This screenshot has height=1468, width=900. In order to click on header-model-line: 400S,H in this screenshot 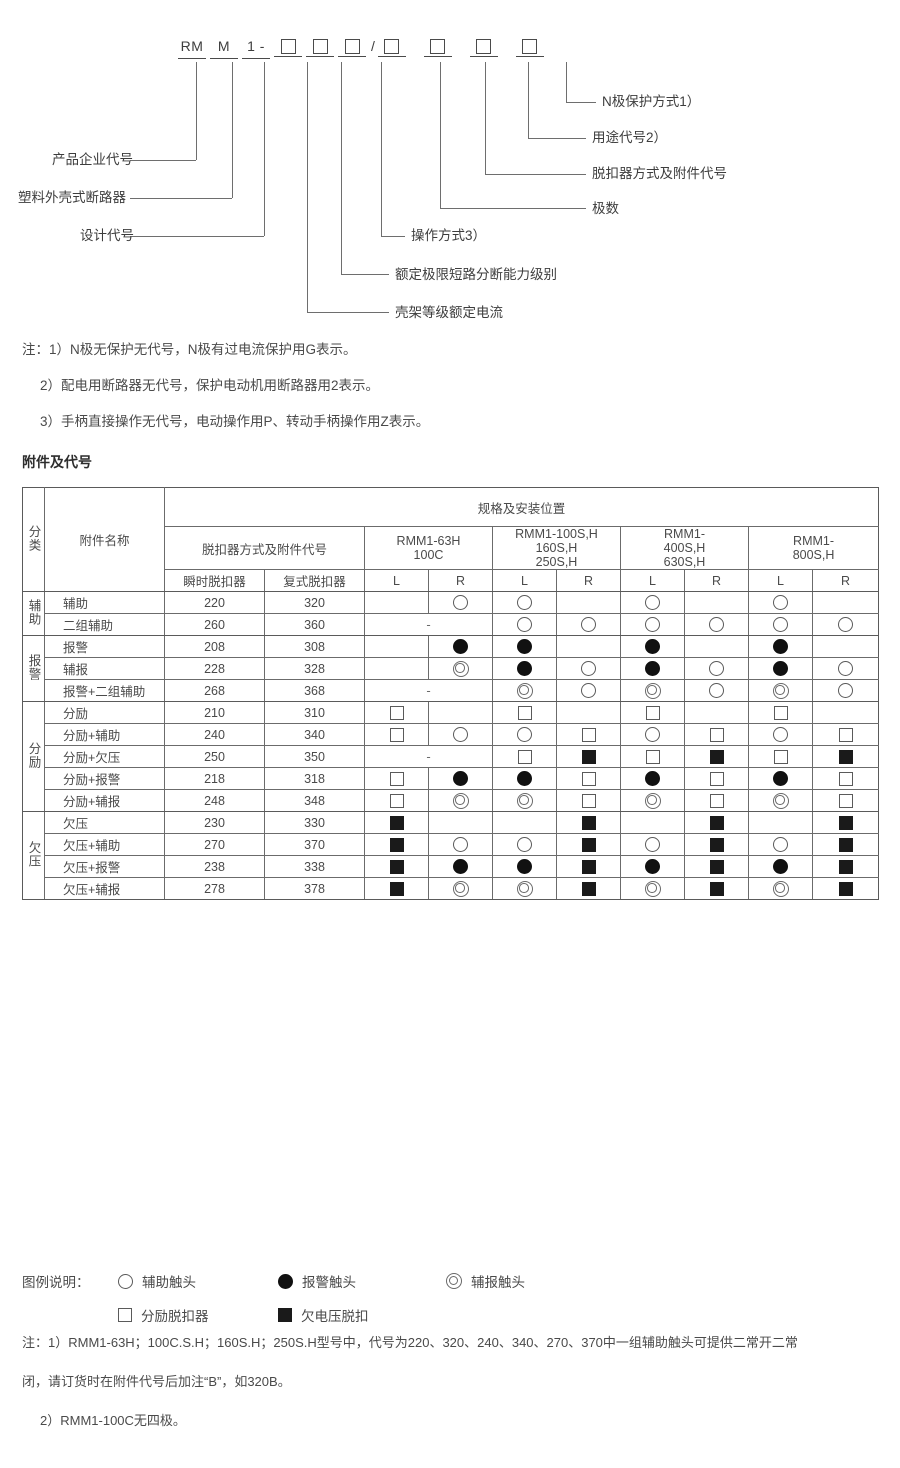, I will do `click(684, 548)`.